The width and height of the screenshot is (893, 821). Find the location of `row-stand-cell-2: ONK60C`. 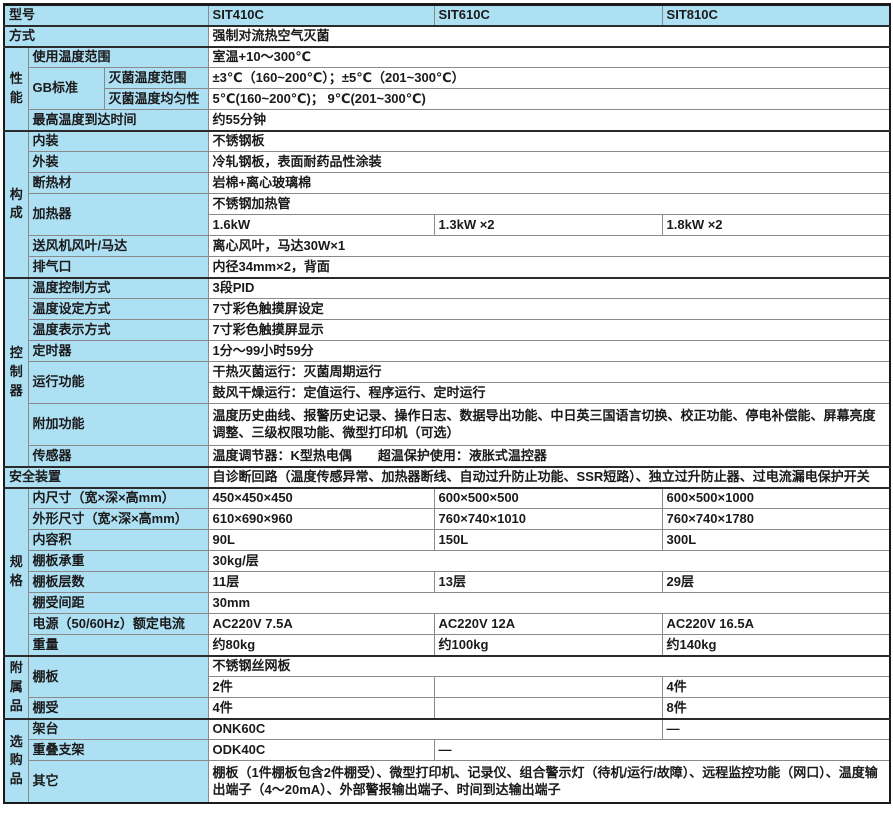

row-stand-cell-2: ONK60C is located at coordinates (435, 729).